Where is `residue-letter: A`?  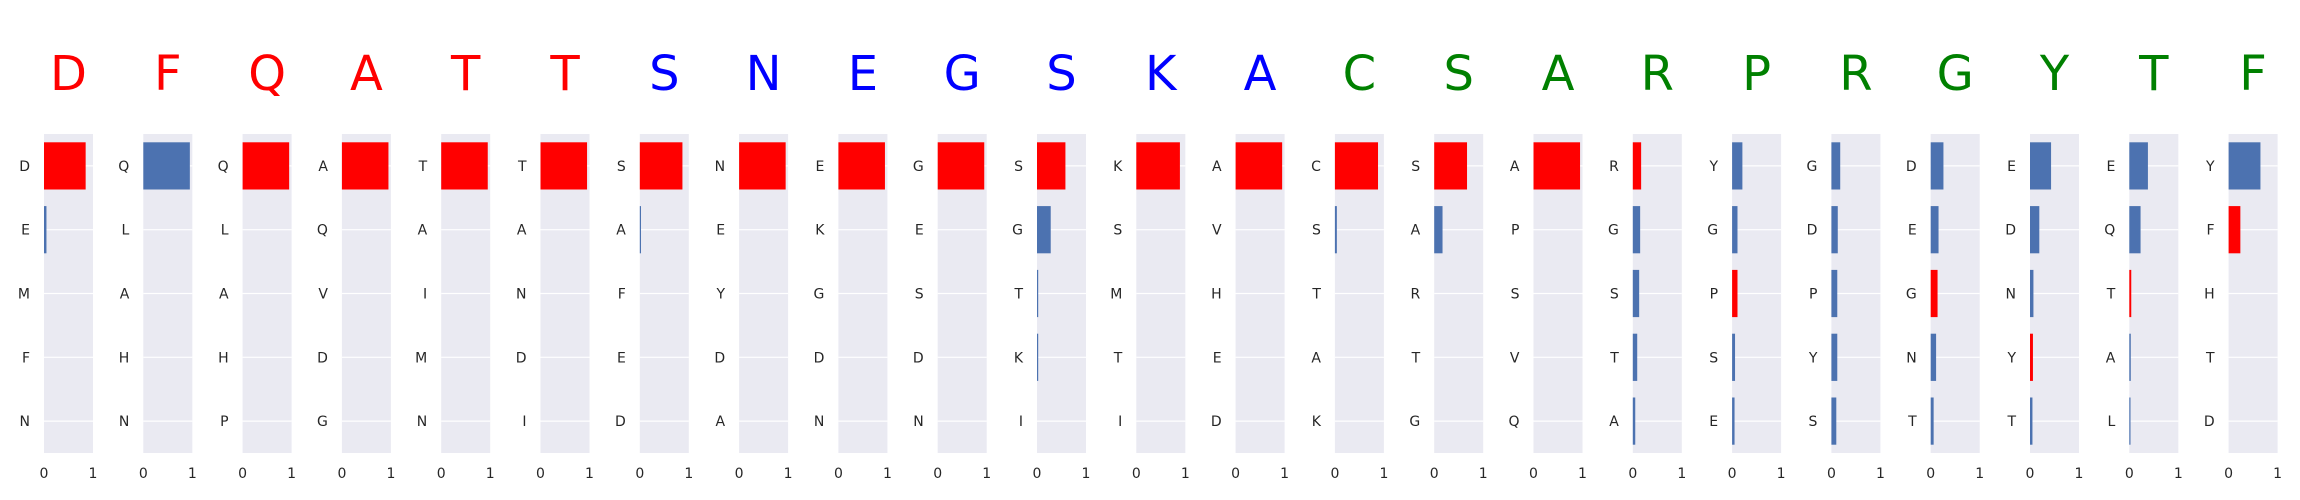
residue-letter: A is located at coordinates (366, 74).